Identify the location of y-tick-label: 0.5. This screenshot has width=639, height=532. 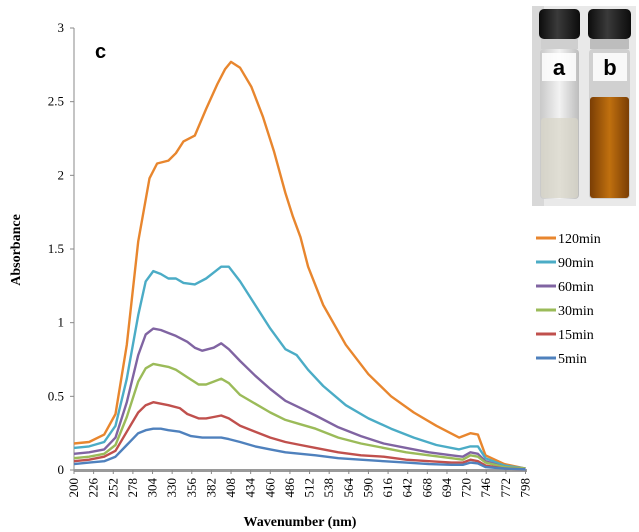
(56, 395).